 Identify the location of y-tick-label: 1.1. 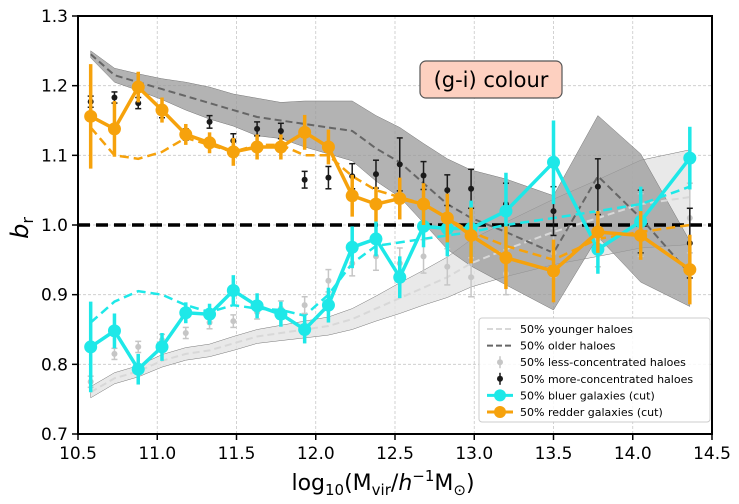
(54, 156).